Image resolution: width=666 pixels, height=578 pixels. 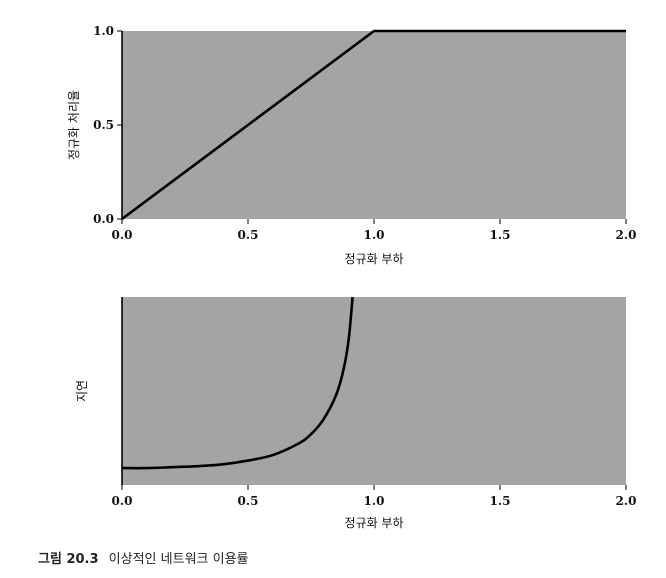 What do you see at coordinates (500, 501) in the screenshot?
I see `delay-x-tick-label: 1.5` at bounding box center [500, 501].